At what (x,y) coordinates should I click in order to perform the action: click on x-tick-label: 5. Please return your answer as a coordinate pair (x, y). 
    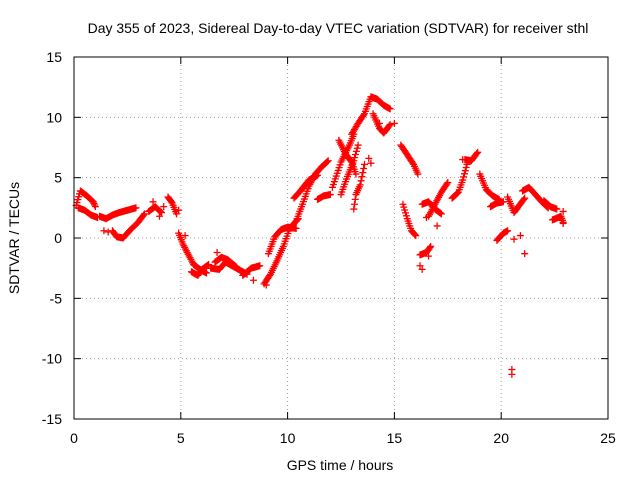
    Looking at the image, I should click on (181, 438).